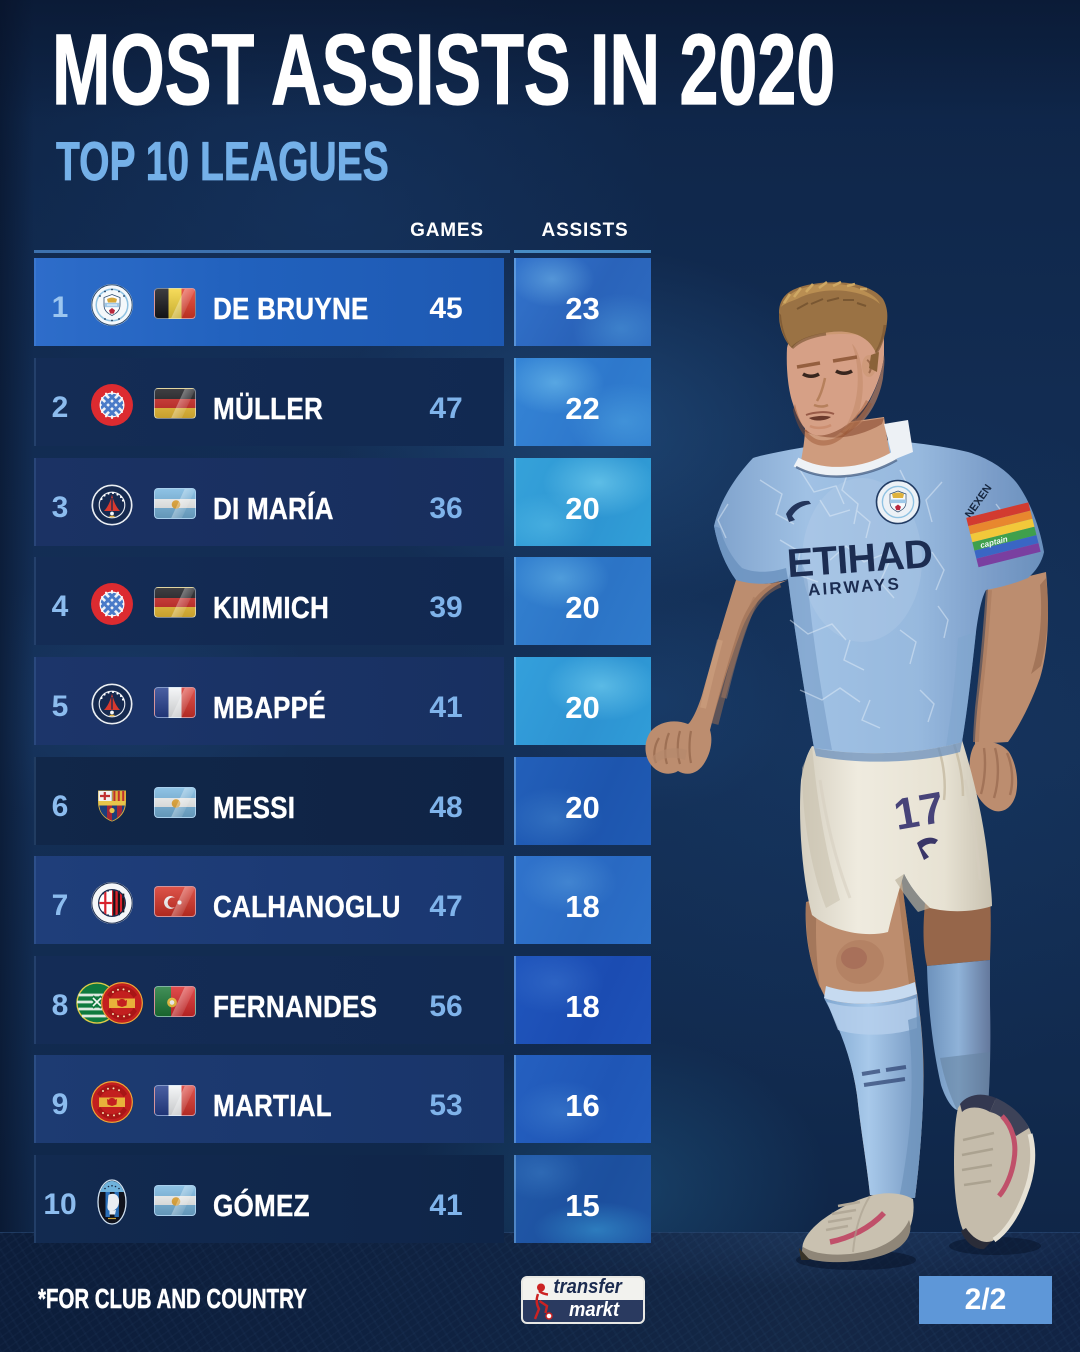  What do you see at coordinates (860, 559) in the screenshot?
I see `svg-text: ETIHAD` at bounding box center [860, 559].